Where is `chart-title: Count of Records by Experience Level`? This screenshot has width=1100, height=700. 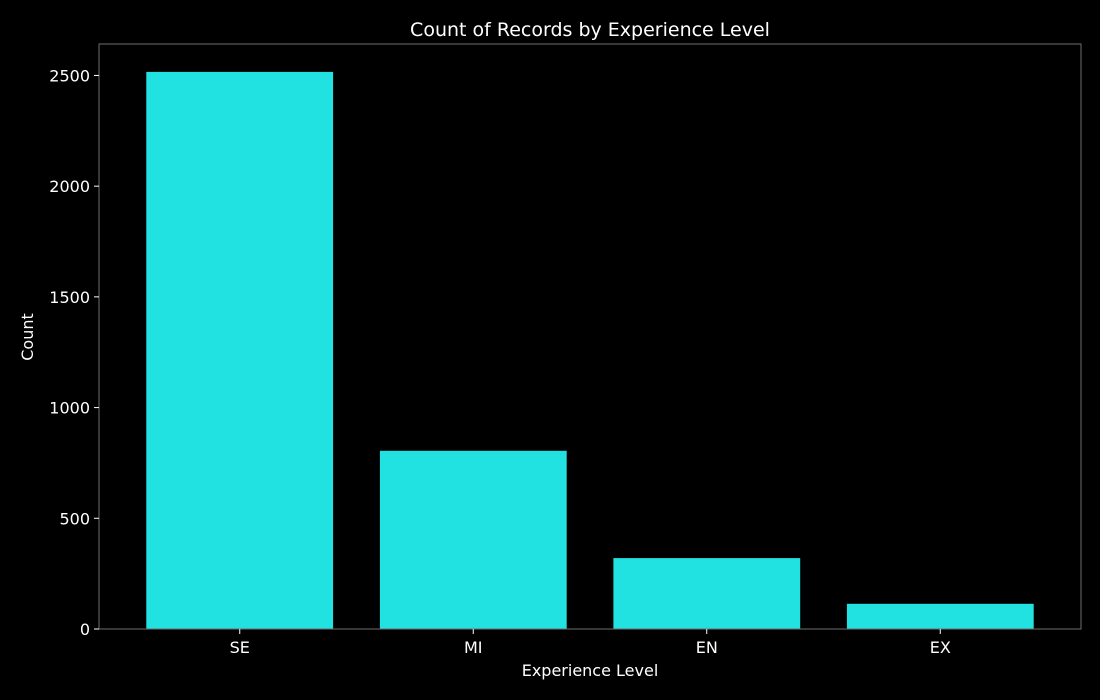 chart-title: Count of Records by Experience Level is located at coordinates (590, 30).